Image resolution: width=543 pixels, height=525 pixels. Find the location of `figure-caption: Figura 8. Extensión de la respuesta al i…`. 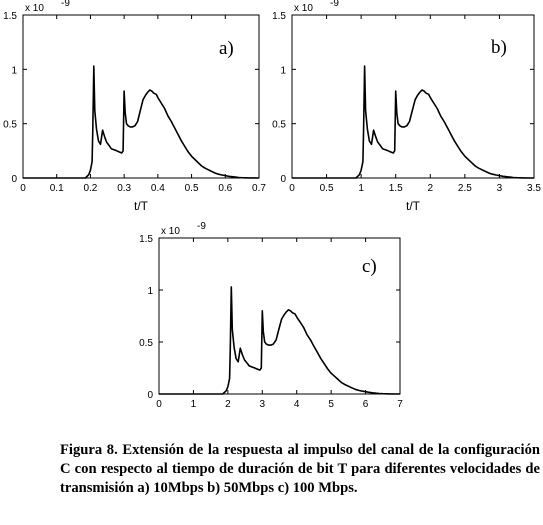

figure-caption: Figura 8. Extensión de la respuesta al i… is located at coordinates (300, 469).